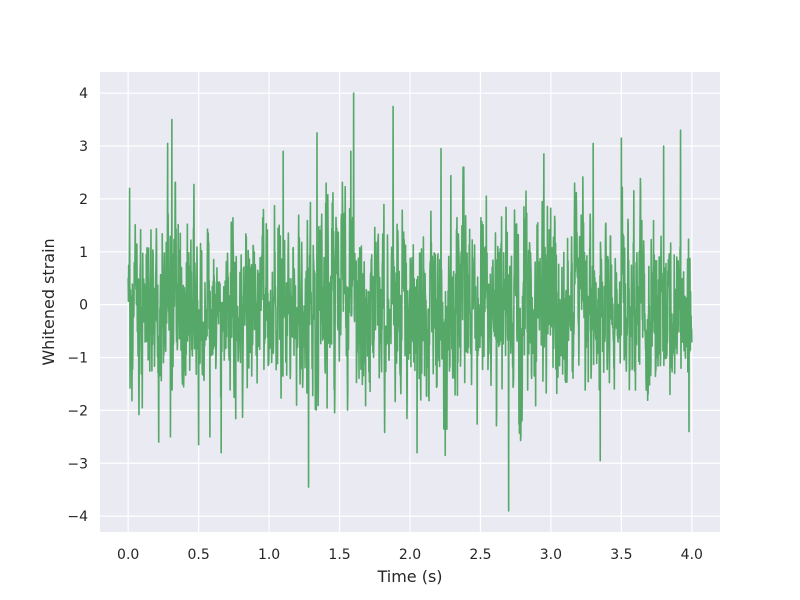 Image resolution: width=800 pixels, height=600 pixels. I want to click on y-tick-label: 2, so click(83, 200).